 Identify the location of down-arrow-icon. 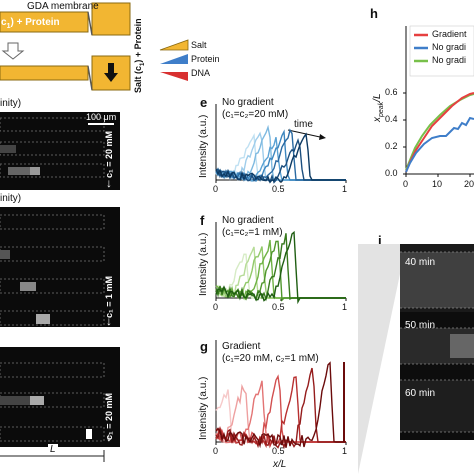
(13, 51).